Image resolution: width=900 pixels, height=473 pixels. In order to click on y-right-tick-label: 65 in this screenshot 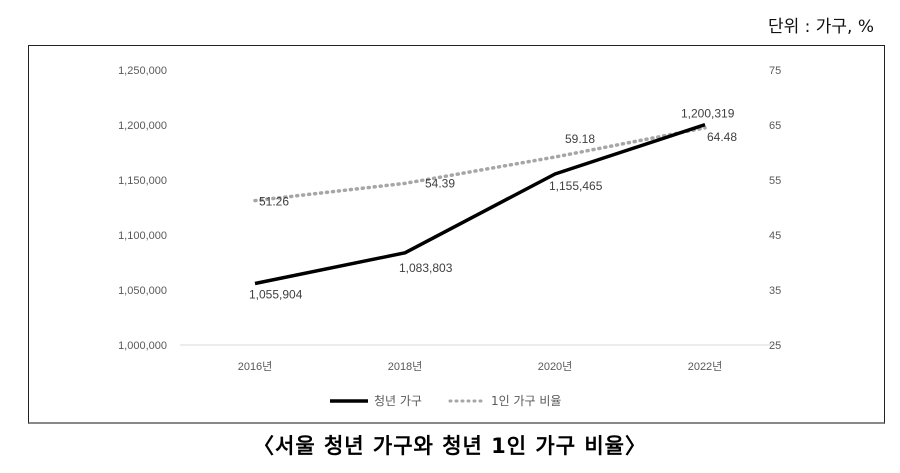, I will do `click(775, 126)`.